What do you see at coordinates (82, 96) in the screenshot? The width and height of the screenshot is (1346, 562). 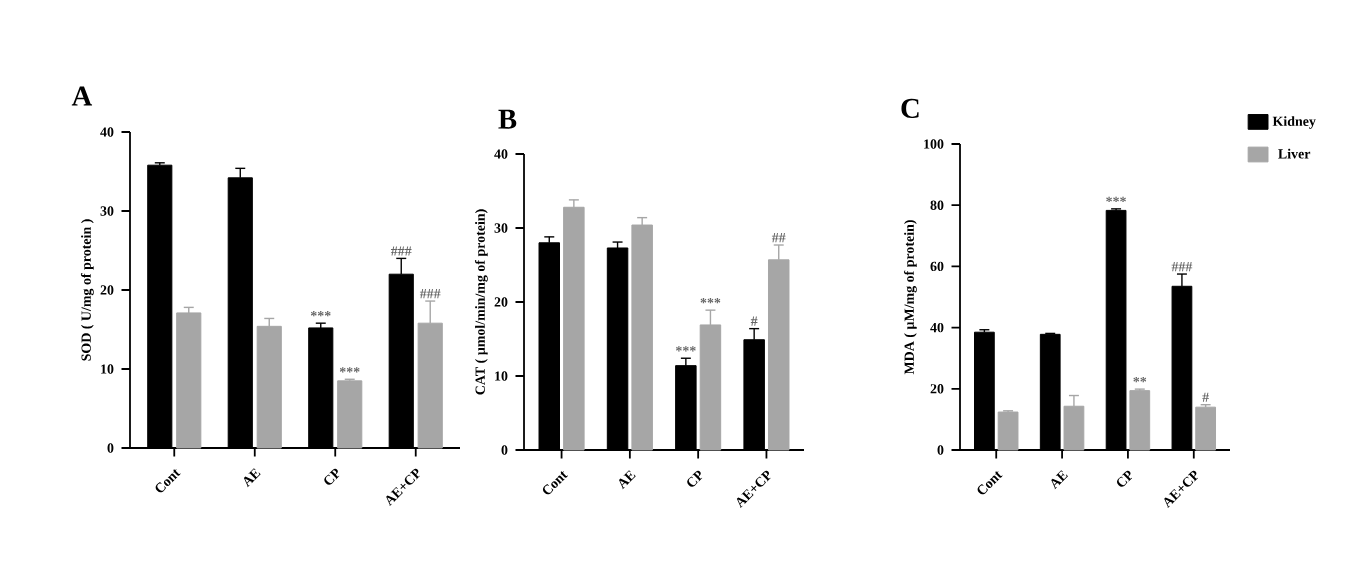 I see `chart-title: A` at bounding box center [82, 96].